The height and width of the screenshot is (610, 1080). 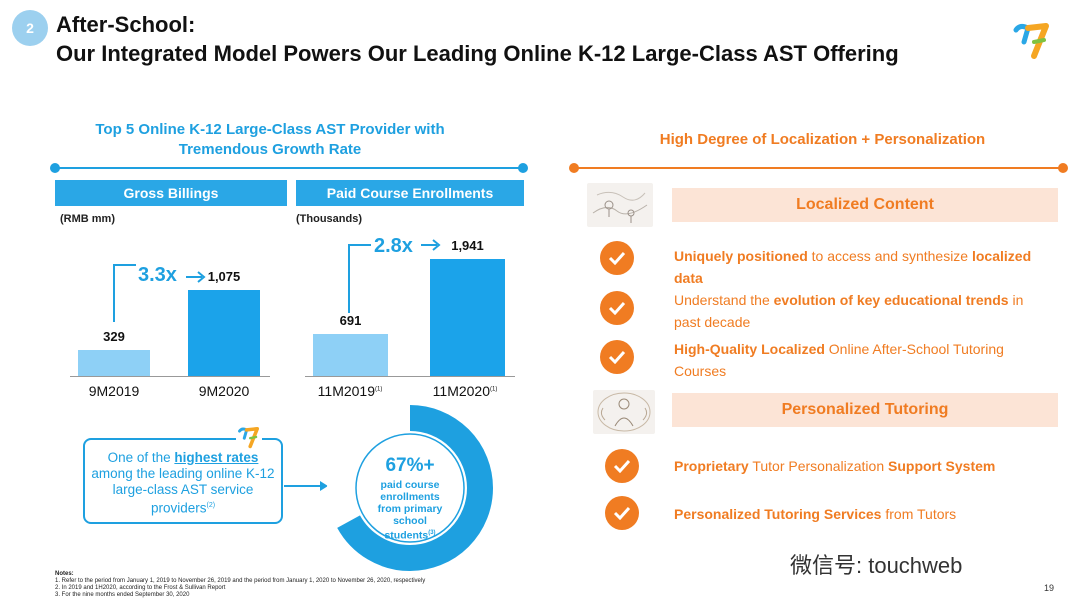 What do you see at coordinates (224, 276) in the screenshot?
I see `value-label-9m2020: 1,075` at bounding box center [224, 276].